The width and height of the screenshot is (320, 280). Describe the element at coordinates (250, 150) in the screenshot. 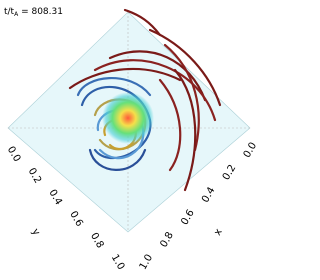

I see `x-tick-label: 0.0` at that location.